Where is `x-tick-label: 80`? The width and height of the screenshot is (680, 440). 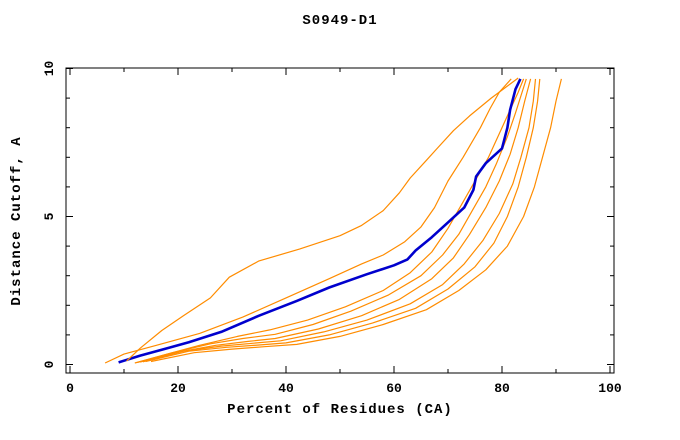 x-tick-label: 80 is located at coordinates (502, 388).